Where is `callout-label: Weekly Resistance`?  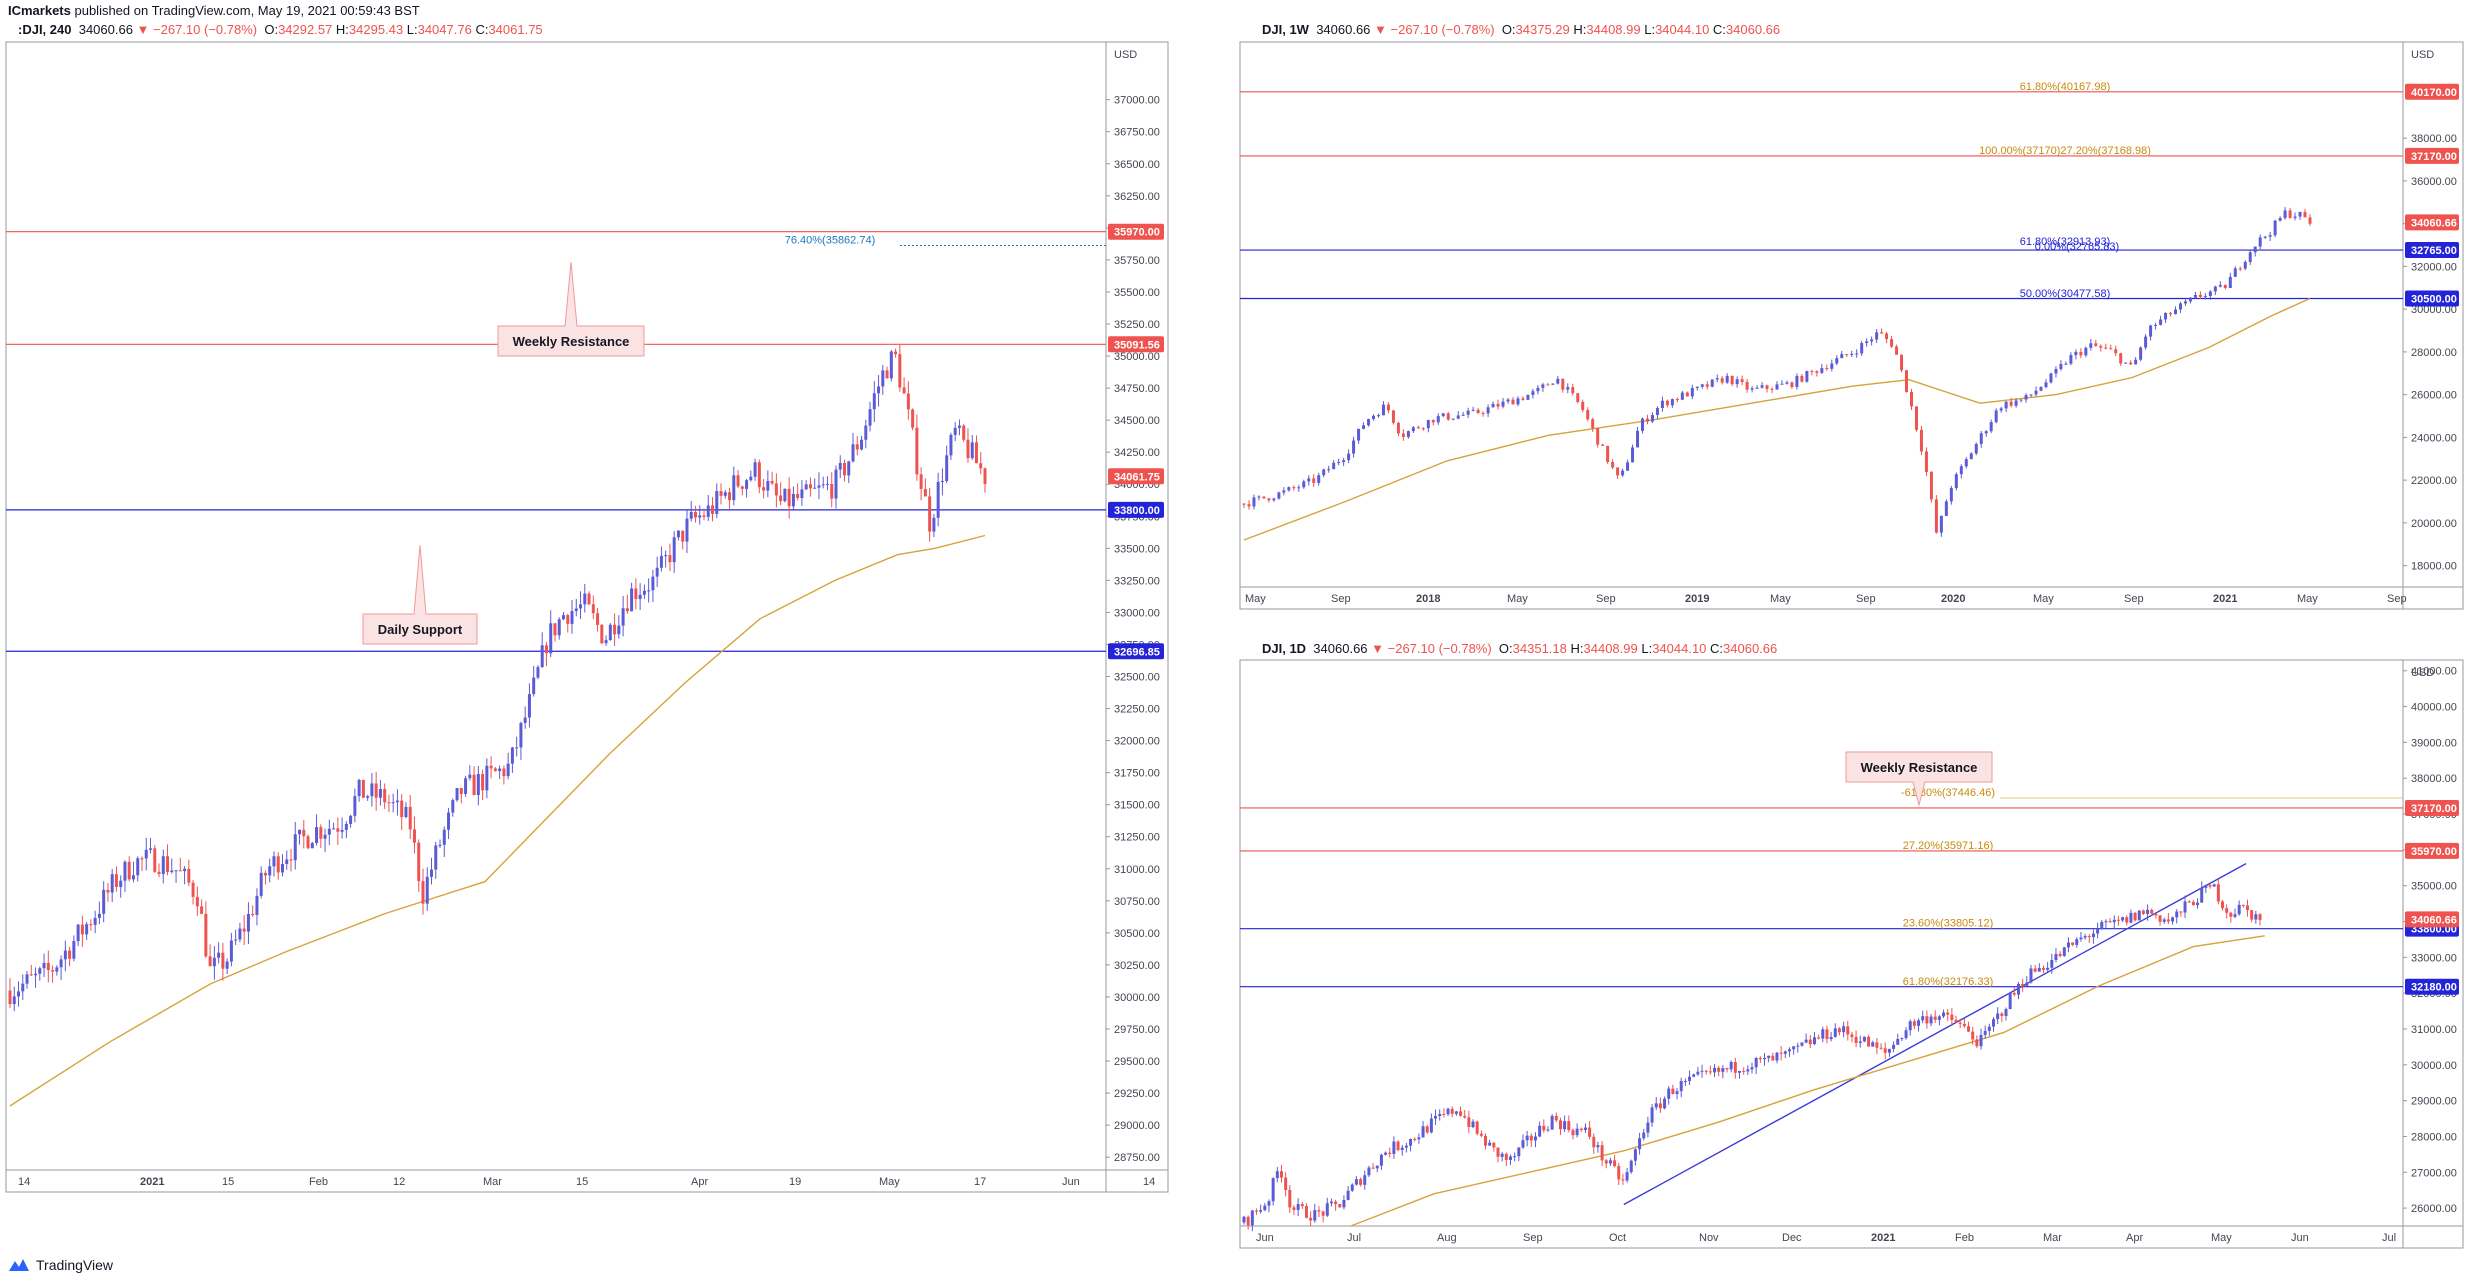
callout-label: Weekly Resistance is located at coordinates (571, 341).